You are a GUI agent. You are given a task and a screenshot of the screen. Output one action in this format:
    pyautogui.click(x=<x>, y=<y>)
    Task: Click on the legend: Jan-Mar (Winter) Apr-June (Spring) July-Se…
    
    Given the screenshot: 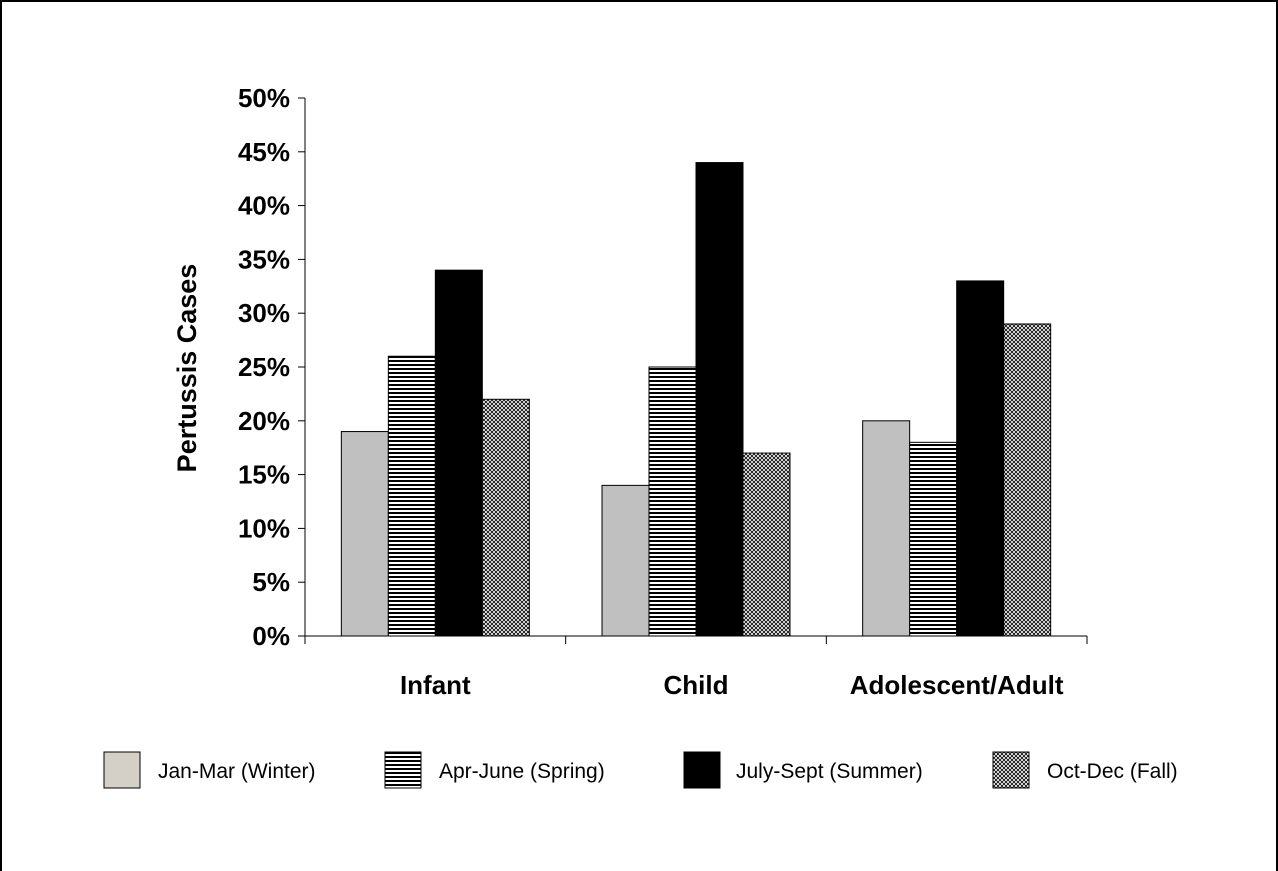 What is the action you would take?
    pyautogui.click(x=640, y=770)
    